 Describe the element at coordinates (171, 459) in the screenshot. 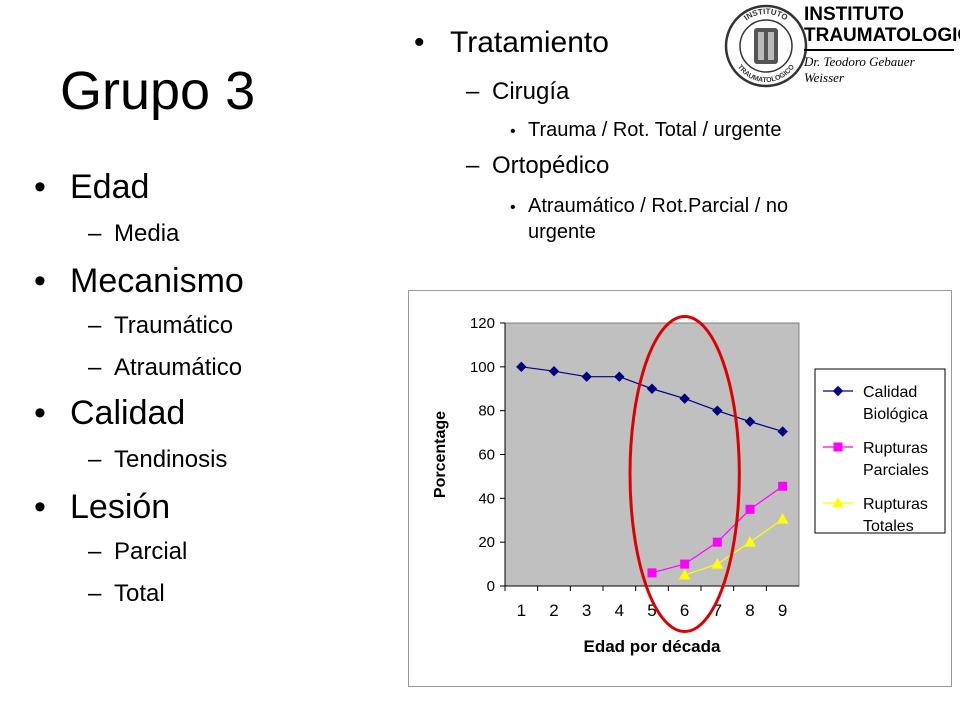

I see `sub-tendinosis-label: Tendinosis` at that location.